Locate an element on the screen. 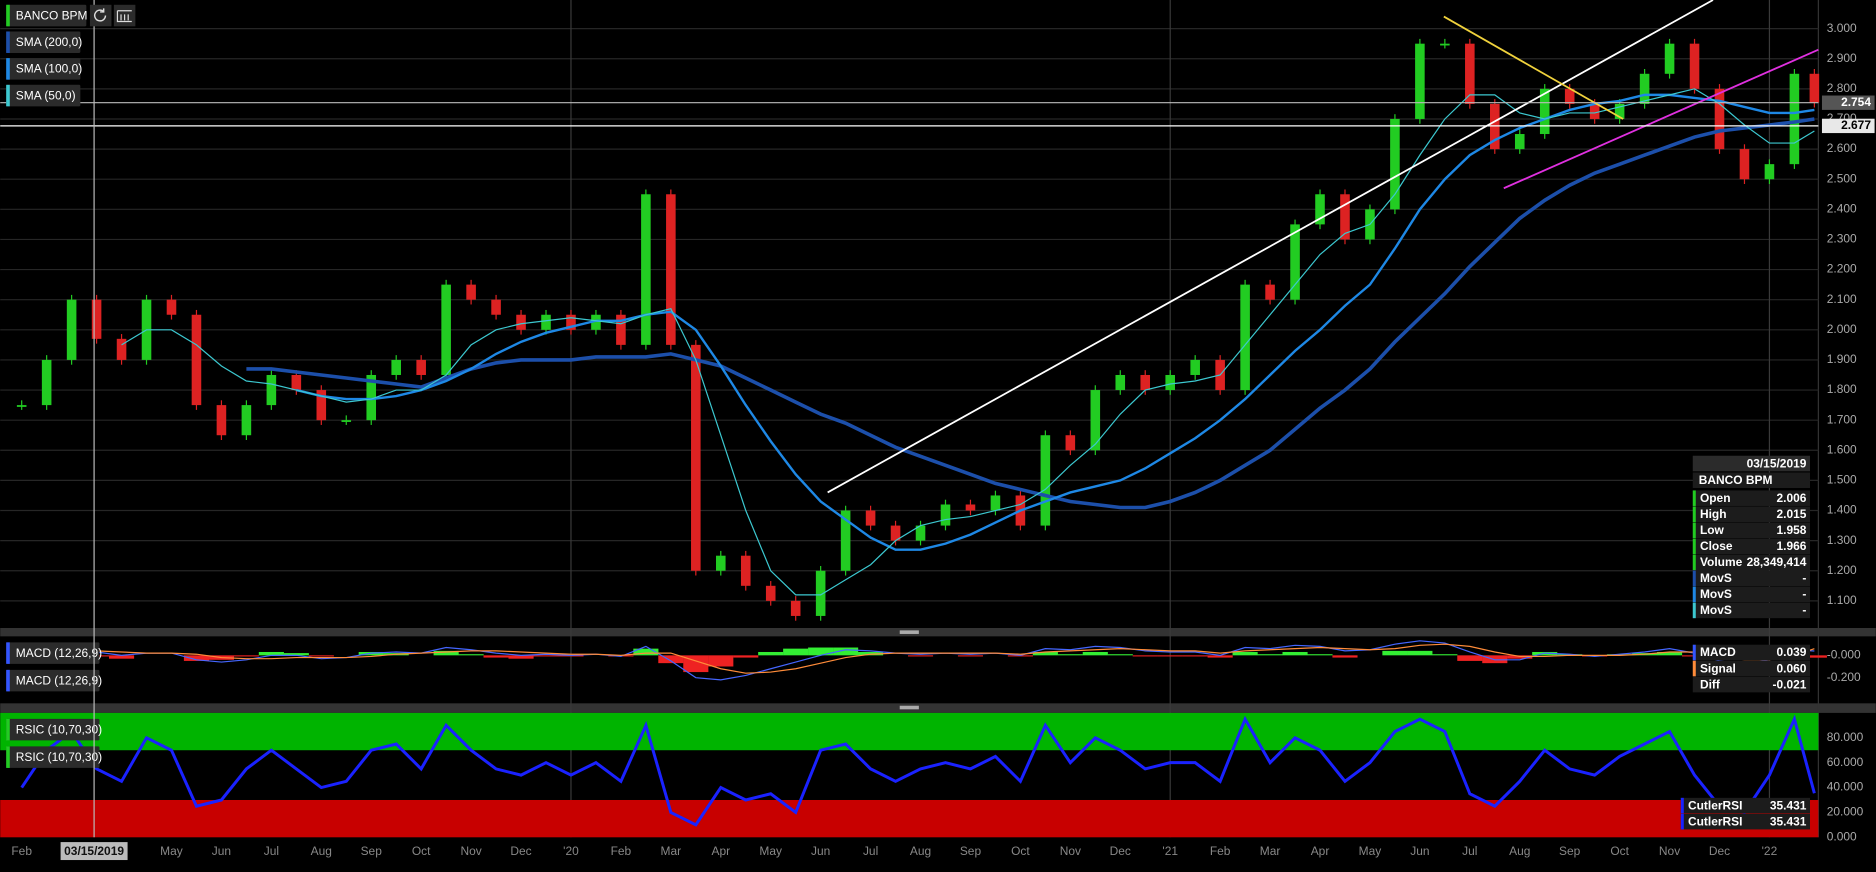 This screenshot has height=872, width=1876. x-tick-label: May is located at coordinates (171, 851).